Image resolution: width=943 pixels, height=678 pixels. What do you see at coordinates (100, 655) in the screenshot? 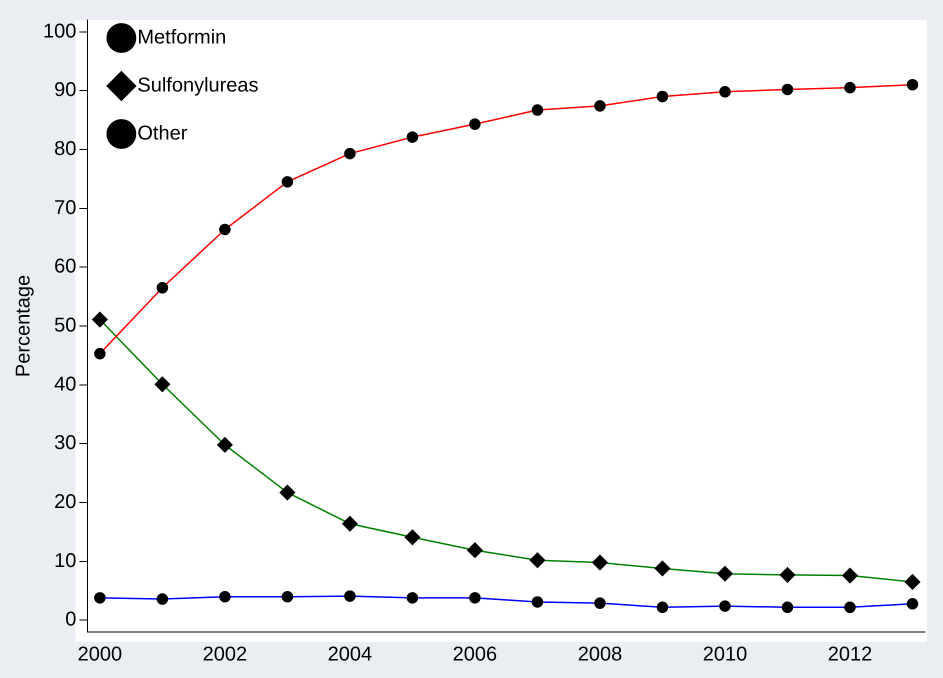
I see `x-tick-label: 2000` at bounding box center [100, 655].